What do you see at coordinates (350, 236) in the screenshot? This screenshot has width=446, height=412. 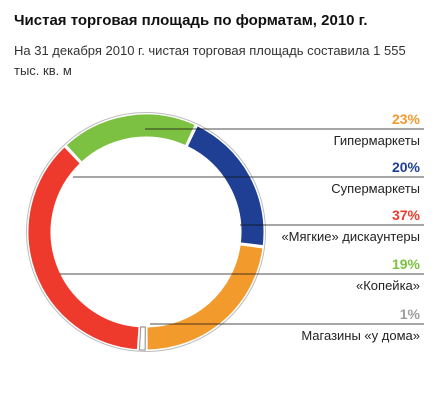 I see `legend-label-2: «Мягкие» дискаунтеры` at bounding box center [350, 236].